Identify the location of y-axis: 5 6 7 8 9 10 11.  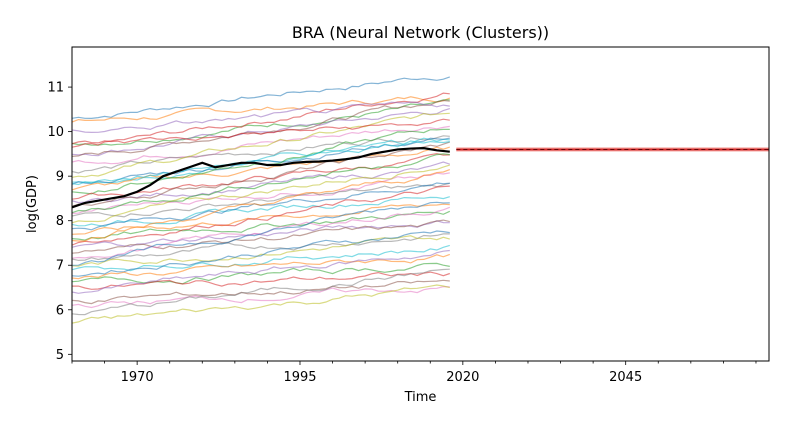
(59, 222).